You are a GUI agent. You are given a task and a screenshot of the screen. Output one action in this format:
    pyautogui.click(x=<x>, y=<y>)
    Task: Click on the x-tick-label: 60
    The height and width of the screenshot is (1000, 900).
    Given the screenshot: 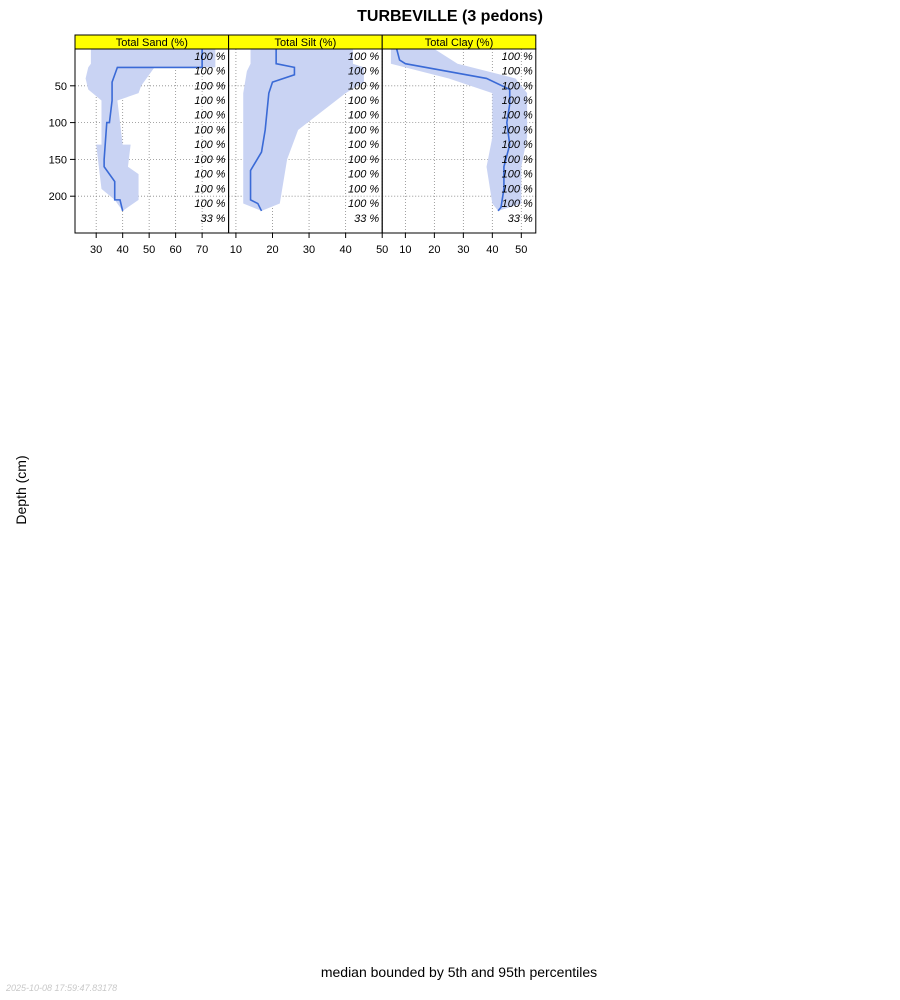 What is the action you would take?
    pyautogui.click(x=176, y=250)
    